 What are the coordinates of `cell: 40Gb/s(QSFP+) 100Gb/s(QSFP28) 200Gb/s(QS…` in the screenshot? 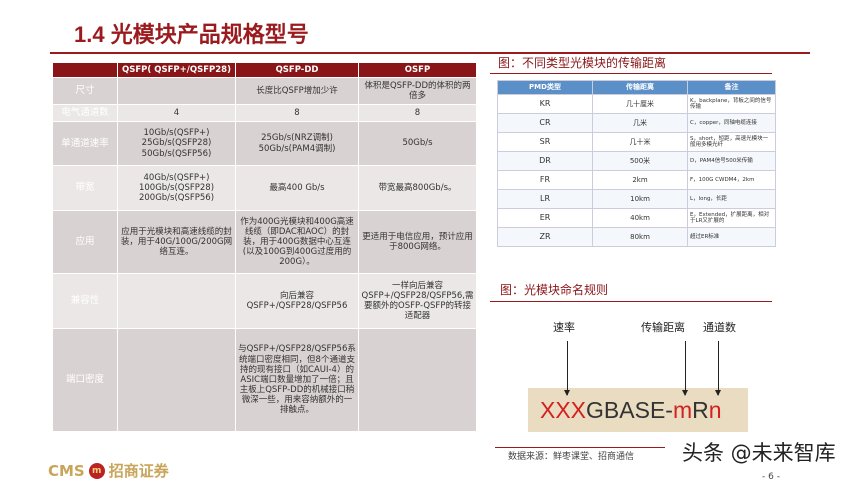 It's located at (176, 188).